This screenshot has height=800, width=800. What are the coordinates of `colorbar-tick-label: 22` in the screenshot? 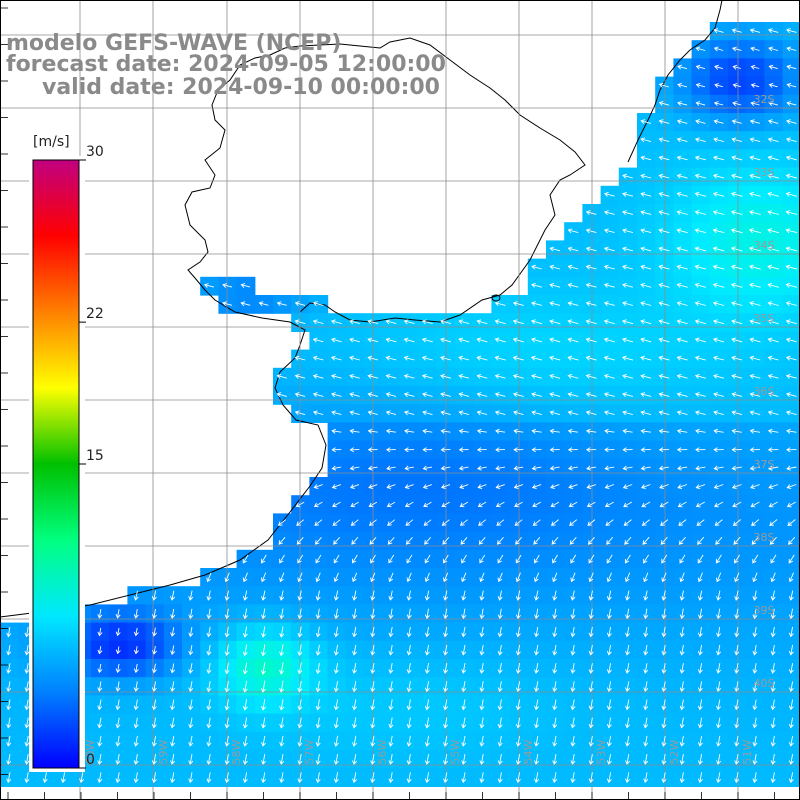 It's located at (95, 314).